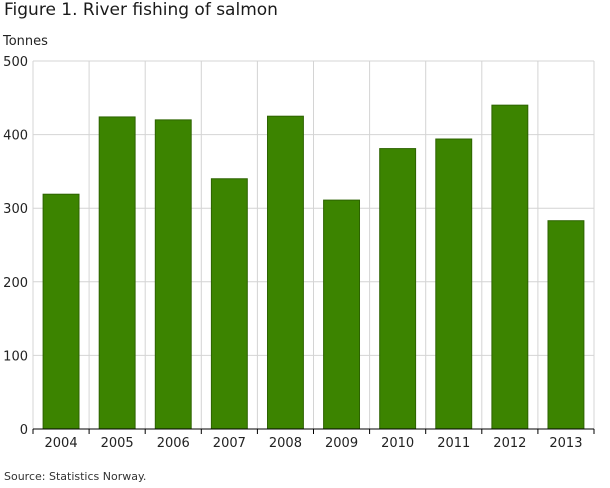 This screenshot has height=488, width=610. What do you see at coordinates (117, 273) in the screenshot?
I see `bar-2005` at bounding box center [117, 273].